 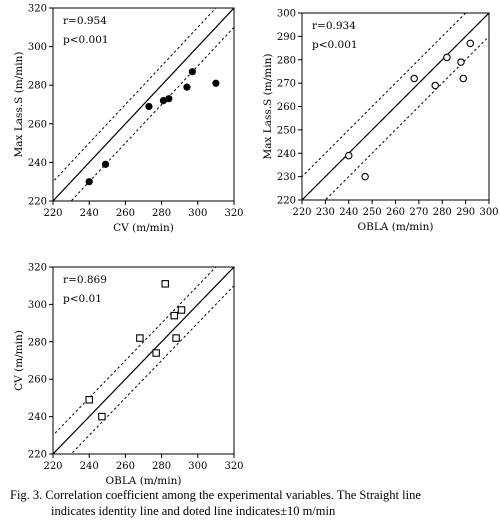 I want to click on x-tick-label: 270, so click(x=418, y=212).